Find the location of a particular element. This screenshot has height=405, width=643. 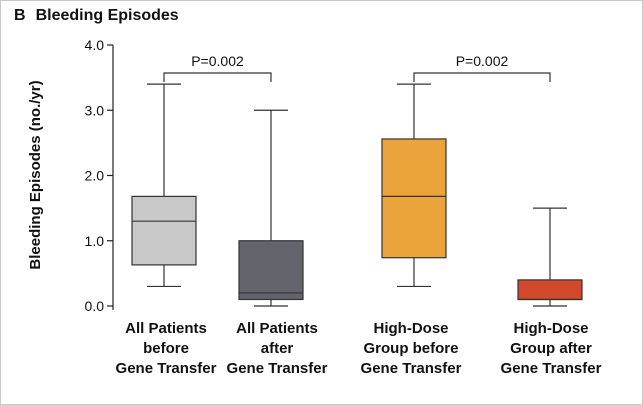

category-label-line: before is located at coordinates (166, 348).